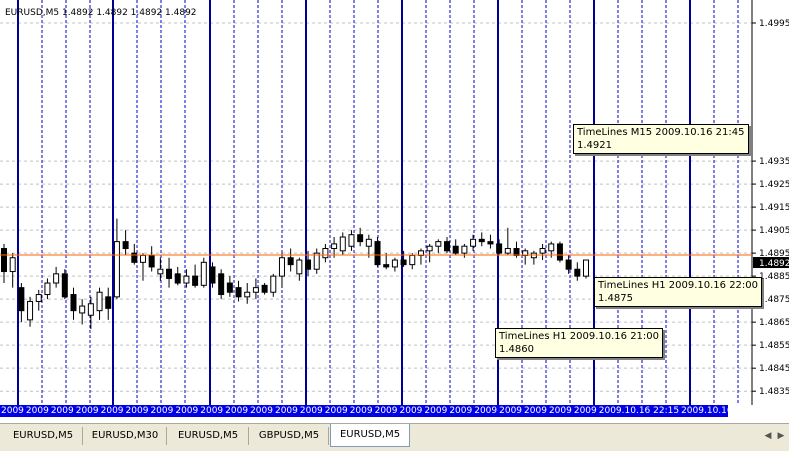 This screenshot has height=451, width=789. What do you see at coordinates (774, 162) in the screenshot?
I see `price-tick-label: 1.4935` at bounding box center [774, 162].